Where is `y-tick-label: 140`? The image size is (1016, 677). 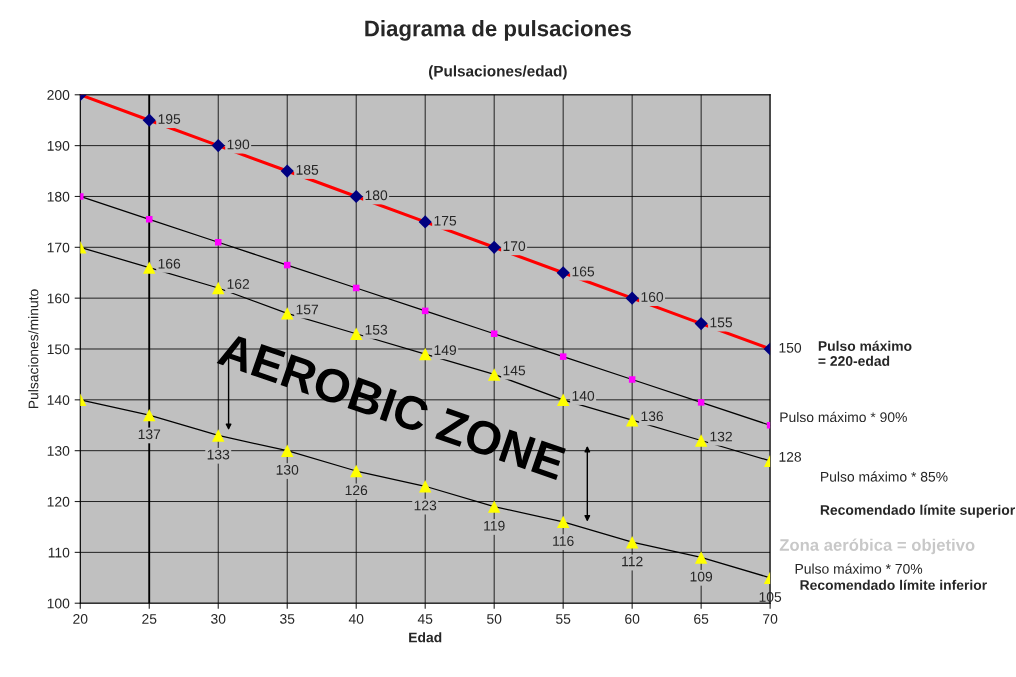 y-tick-label: 140 is located at coordinates (58, 400).